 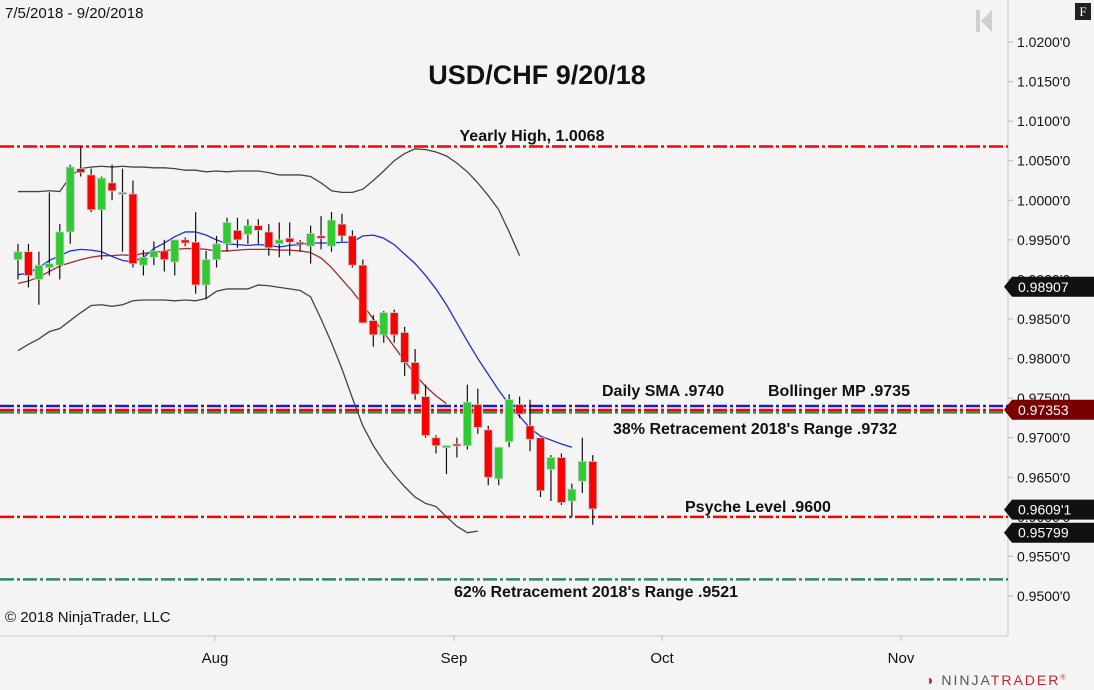 I want to click on price-marker: 0.95799, so click(x=1049, y=532).